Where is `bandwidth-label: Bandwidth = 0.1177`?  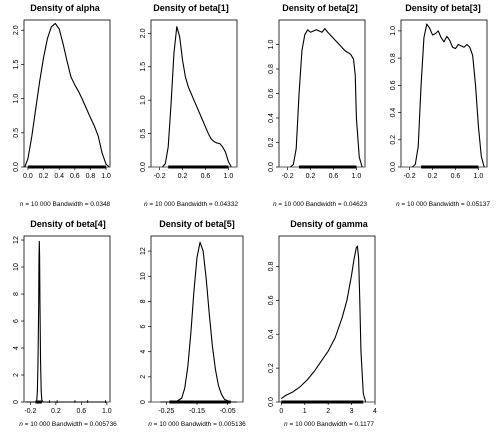 bandwidth-label: Bandwidth = 0.1177 is located at coordinates (346, 424).